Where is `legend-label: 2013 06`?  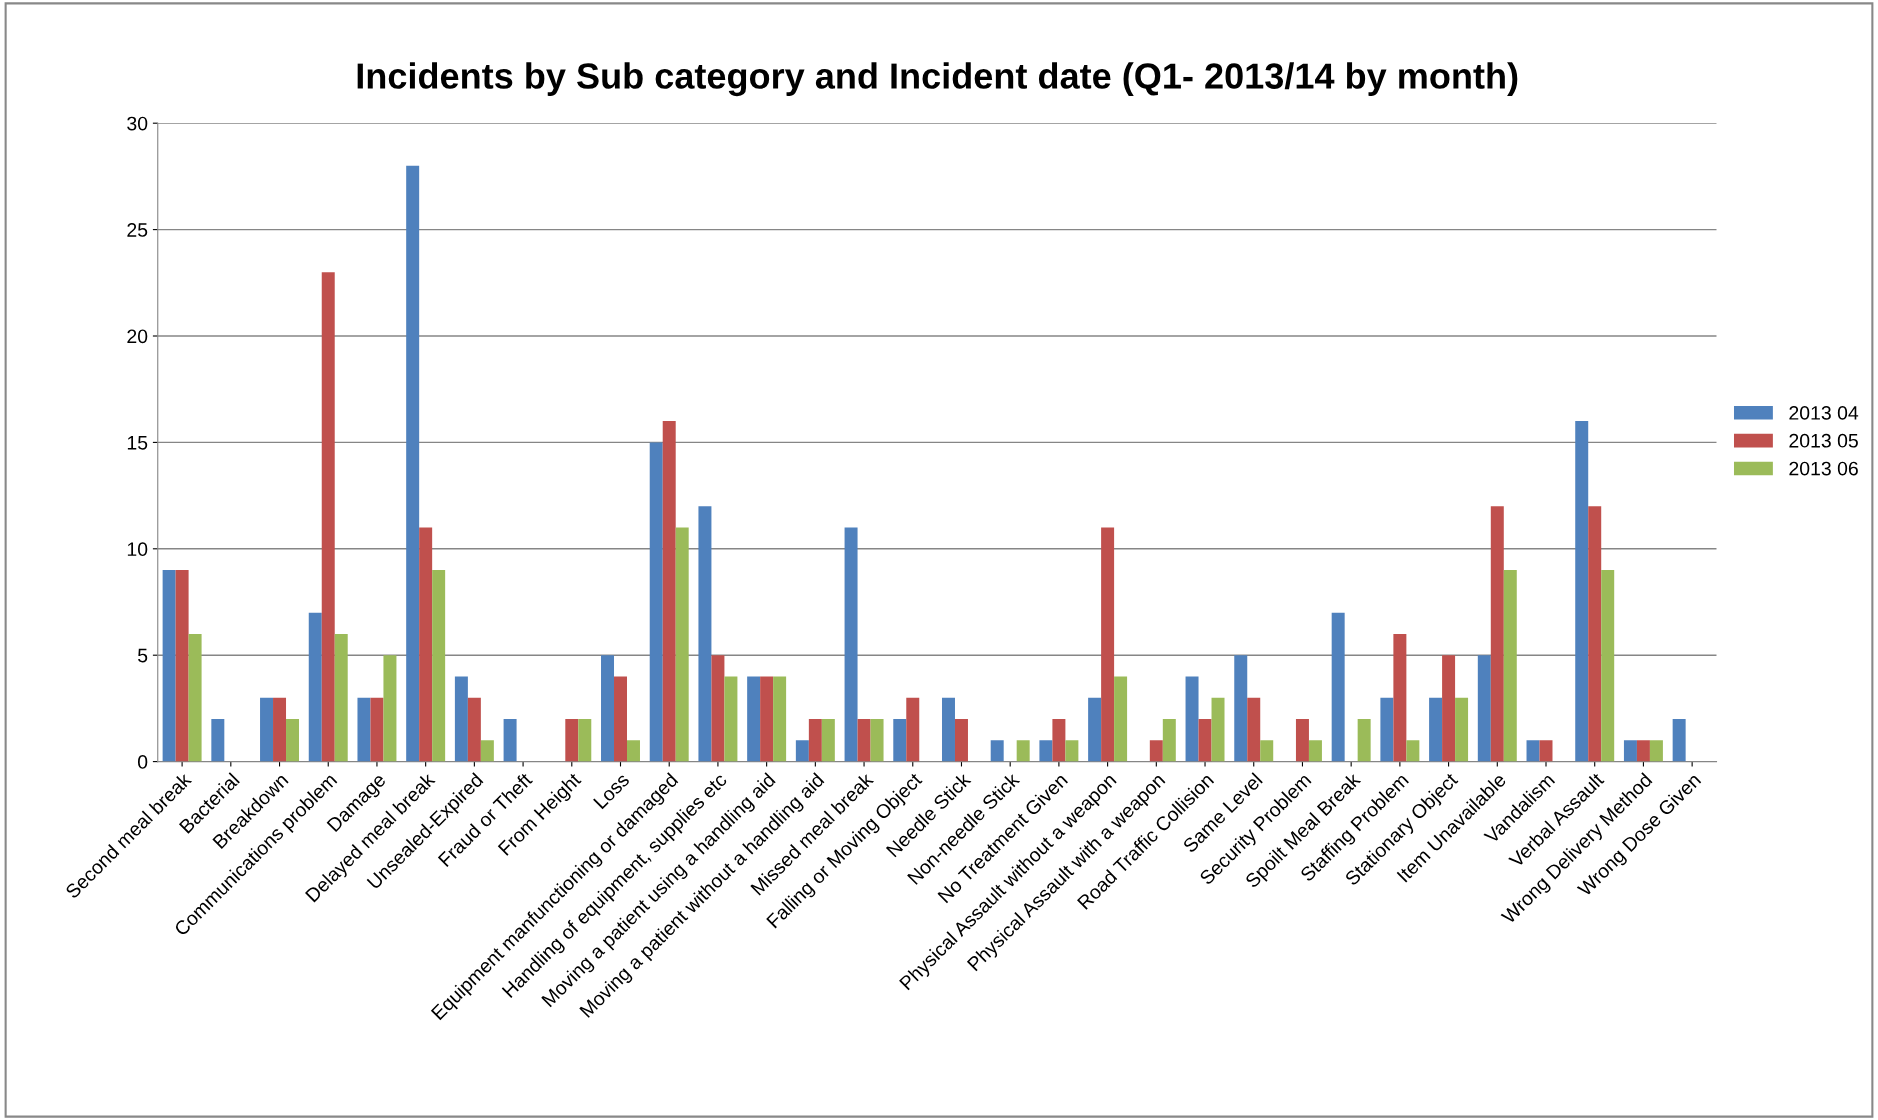 legend-label: 2013 06 is located at coordinates (1823, 468).